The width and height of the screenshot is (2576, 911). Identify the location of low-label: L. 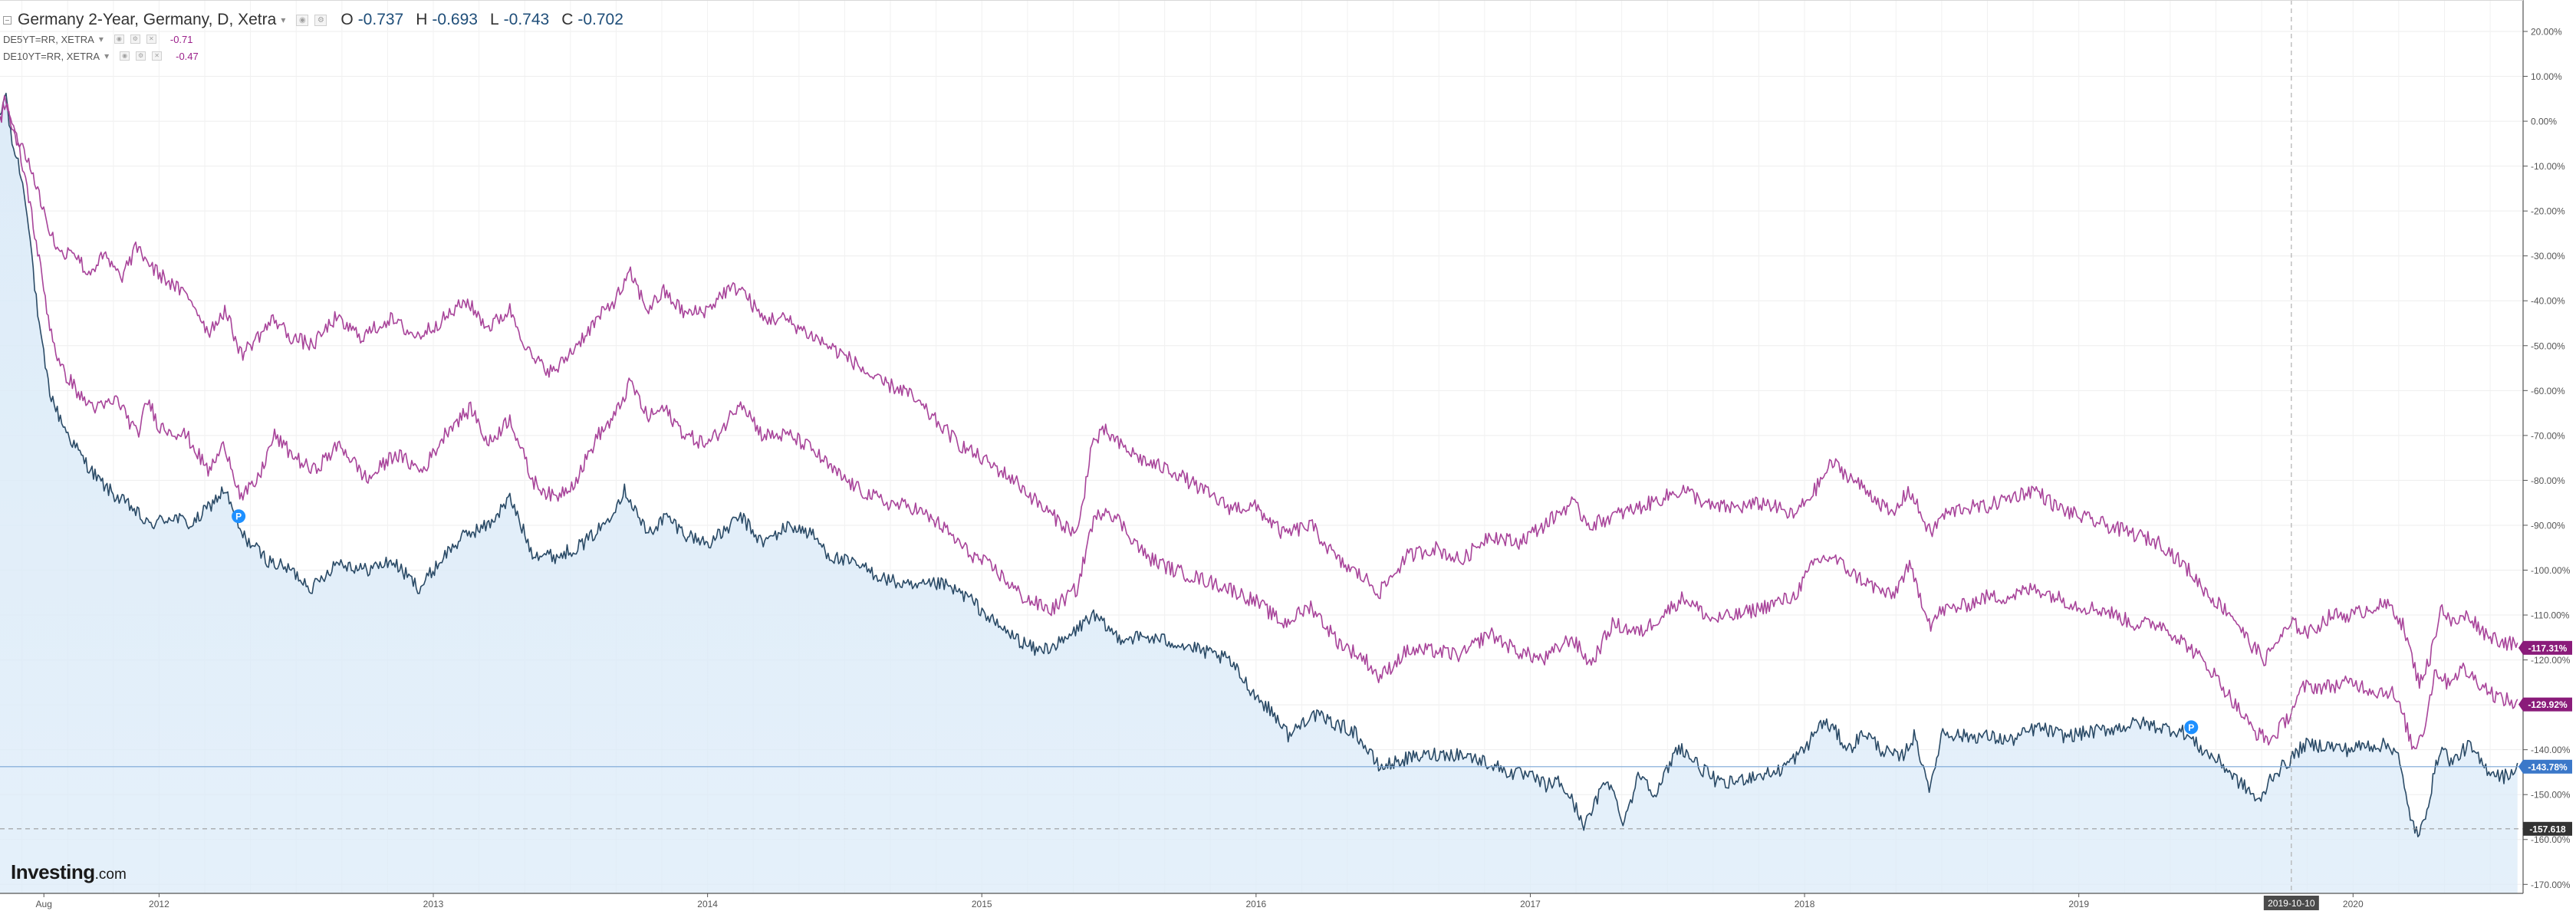
(494, 19).